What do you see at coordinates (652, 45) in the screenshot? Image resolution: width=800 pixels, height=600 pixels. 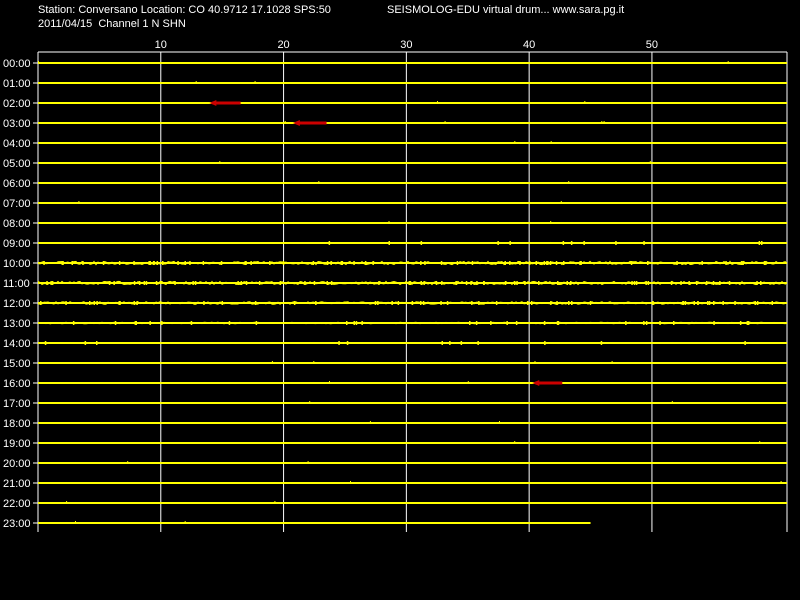 I see `x-tick-label: 50` at bounding box center [652, 45].